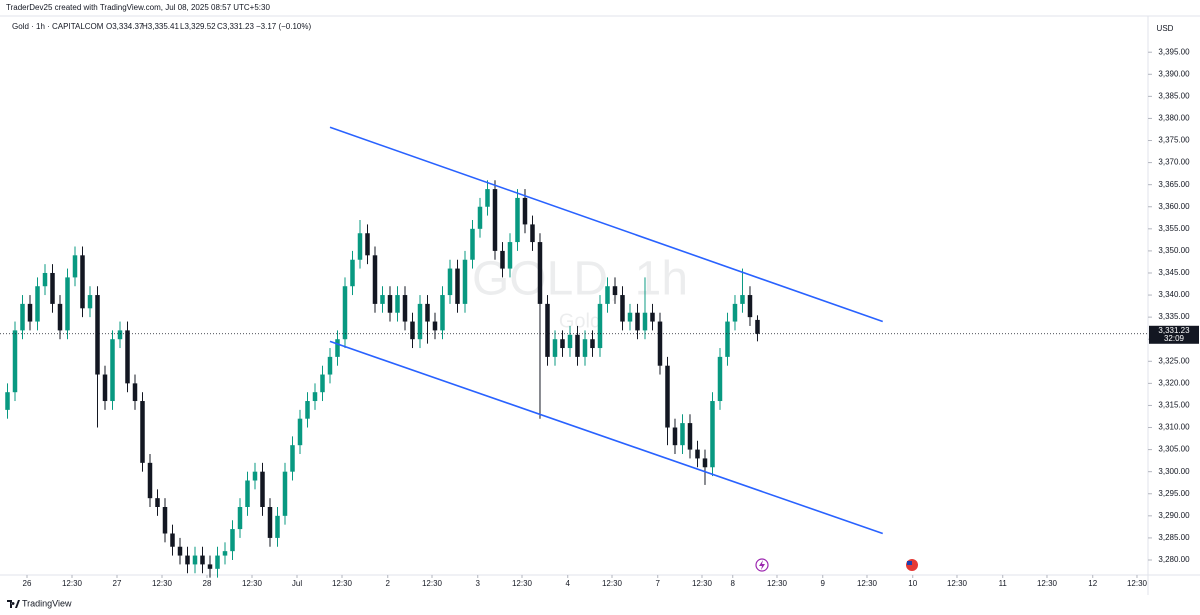 The width and height of the screenshot is (1200, 615). I want to click on legend-open: O3,334.37, so click(125, 26).